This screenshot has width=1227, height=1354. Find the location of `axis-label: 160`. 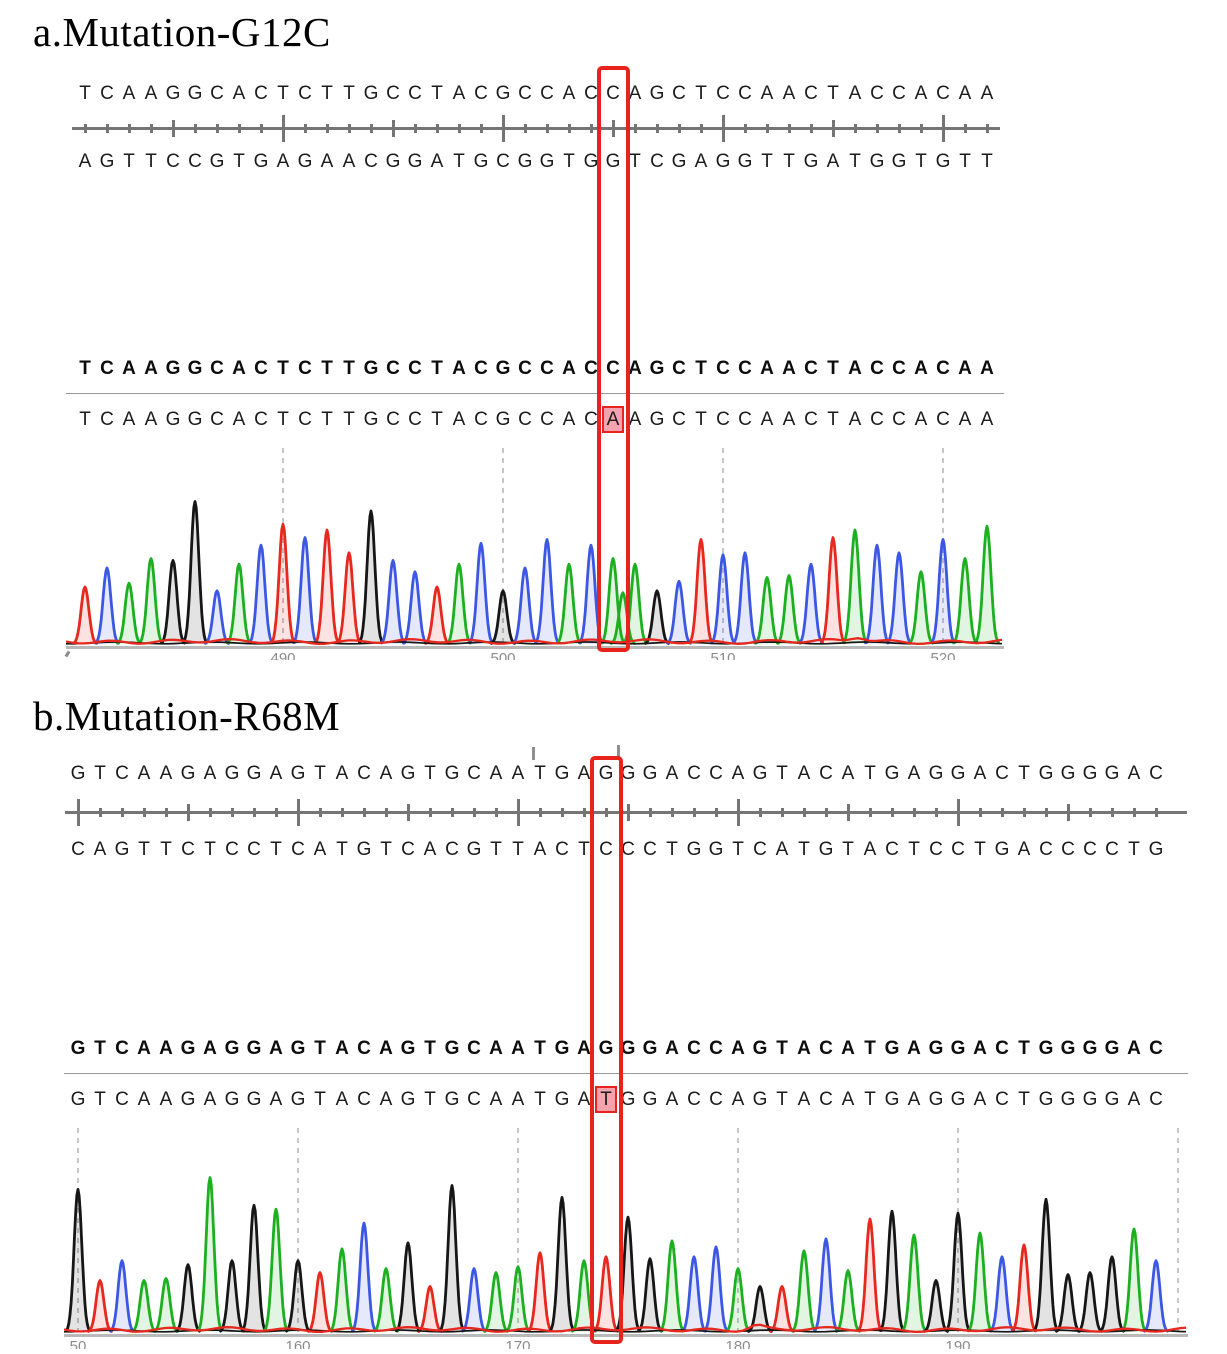

axis-label: 160 is located at coordinates (298, 1343).